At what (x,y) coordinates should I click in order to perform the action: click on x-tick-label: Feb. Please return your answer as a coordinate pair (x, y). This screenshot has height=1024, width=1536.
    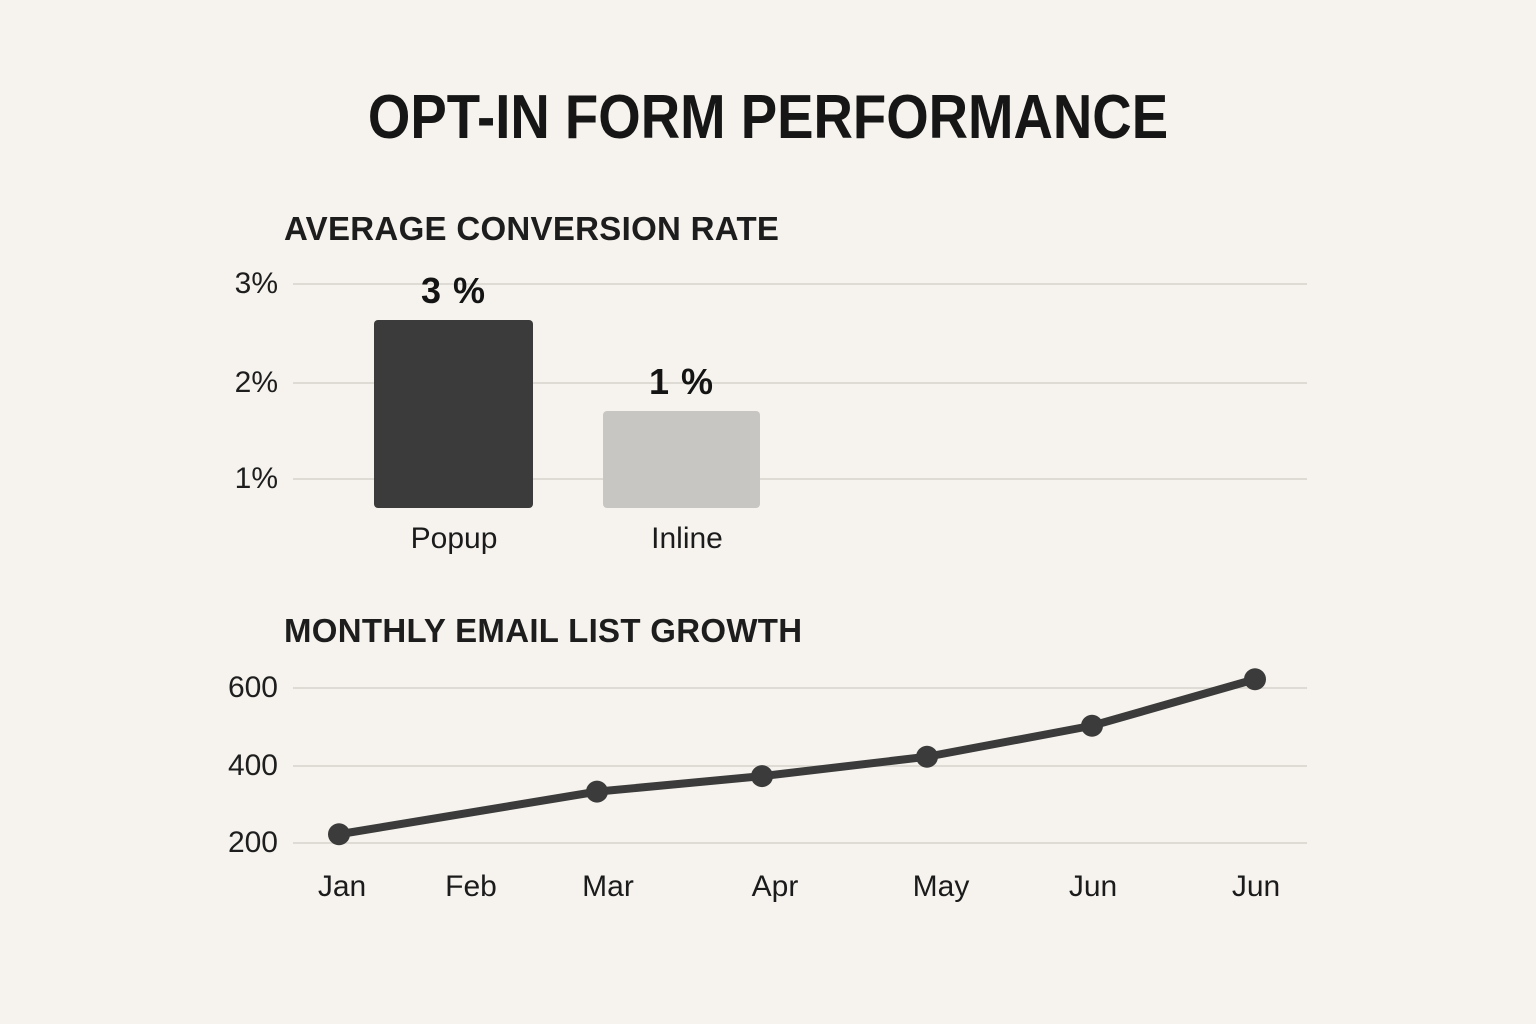
    Looking at the image, I should click on (471, 886).